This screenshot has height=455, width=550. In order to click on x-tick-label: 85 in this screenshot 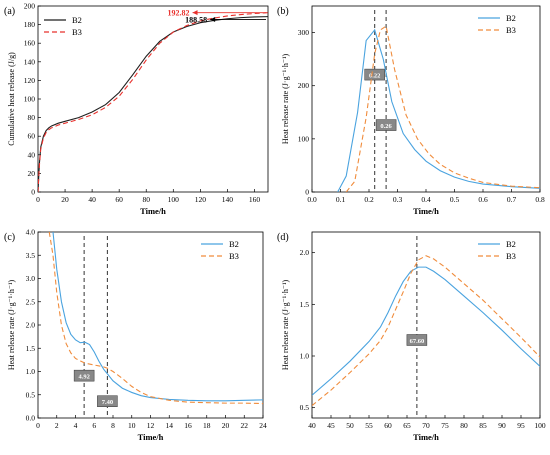, I will do `click(483, 425)`.